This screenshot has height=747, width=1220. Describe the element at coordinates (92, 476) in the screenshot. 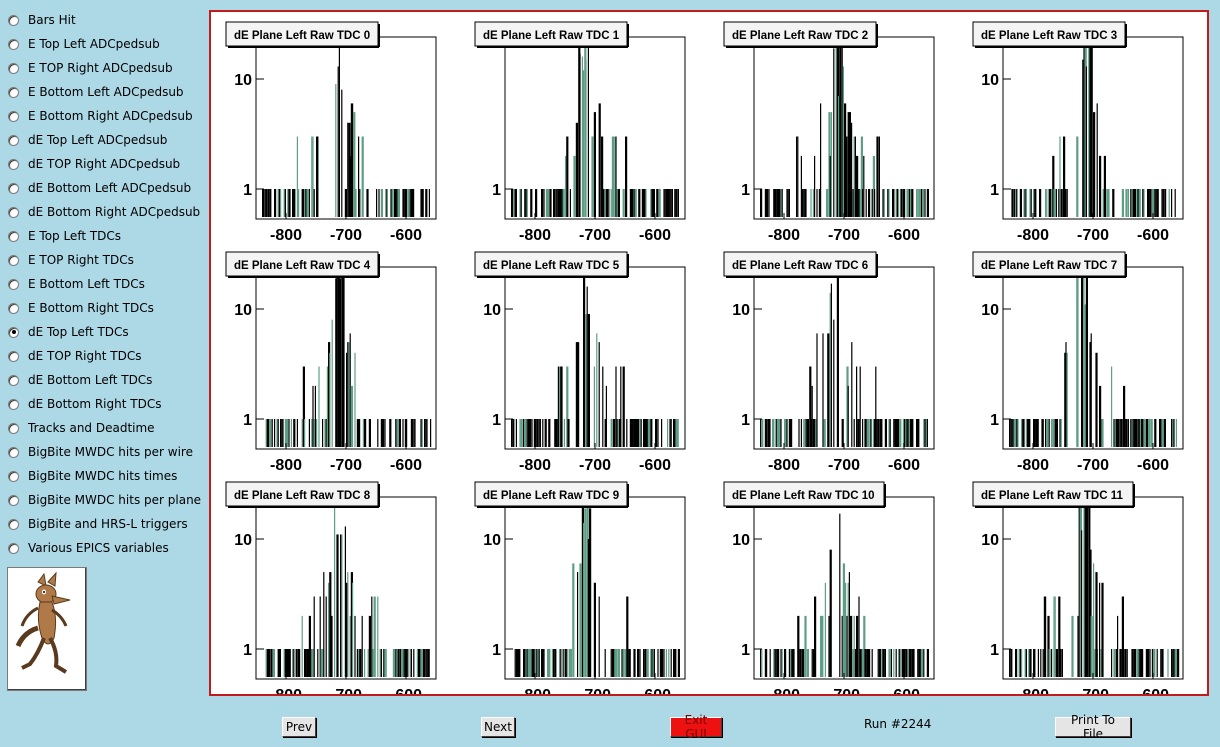

I see `radio-option: BigBite MWDC hits times` at that location.